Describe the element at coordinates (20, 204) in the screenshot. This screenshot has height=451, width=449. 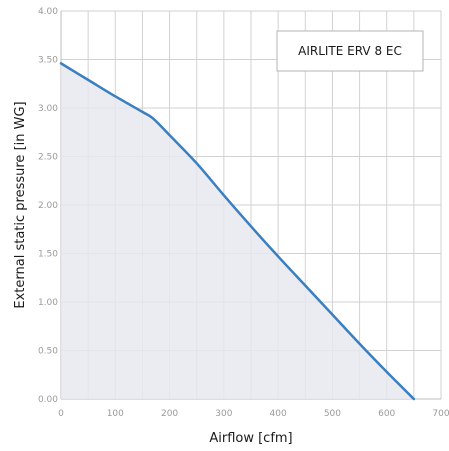
I see `y-axis-title: External static pressure [in WG]` at that location.